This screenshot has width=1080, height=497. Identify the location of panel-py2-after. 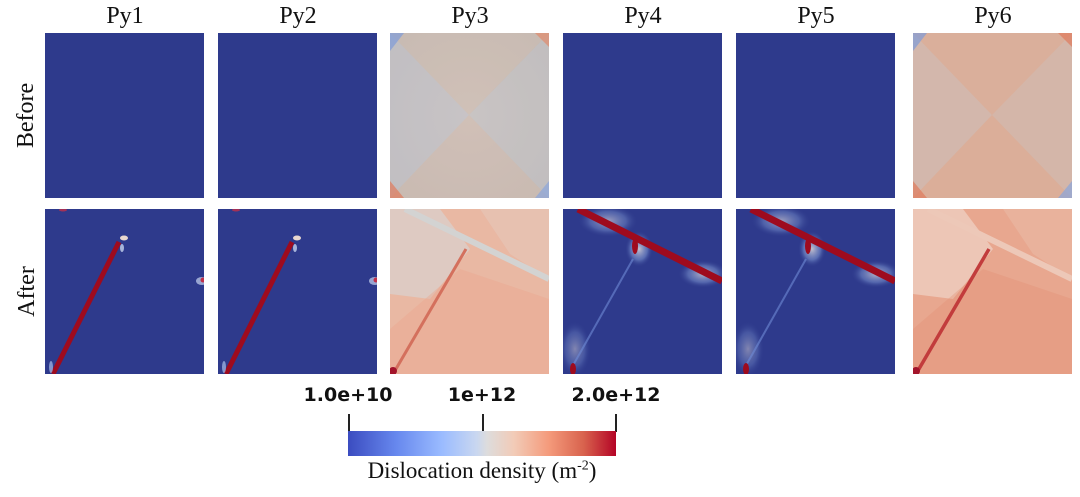
(297, 291).